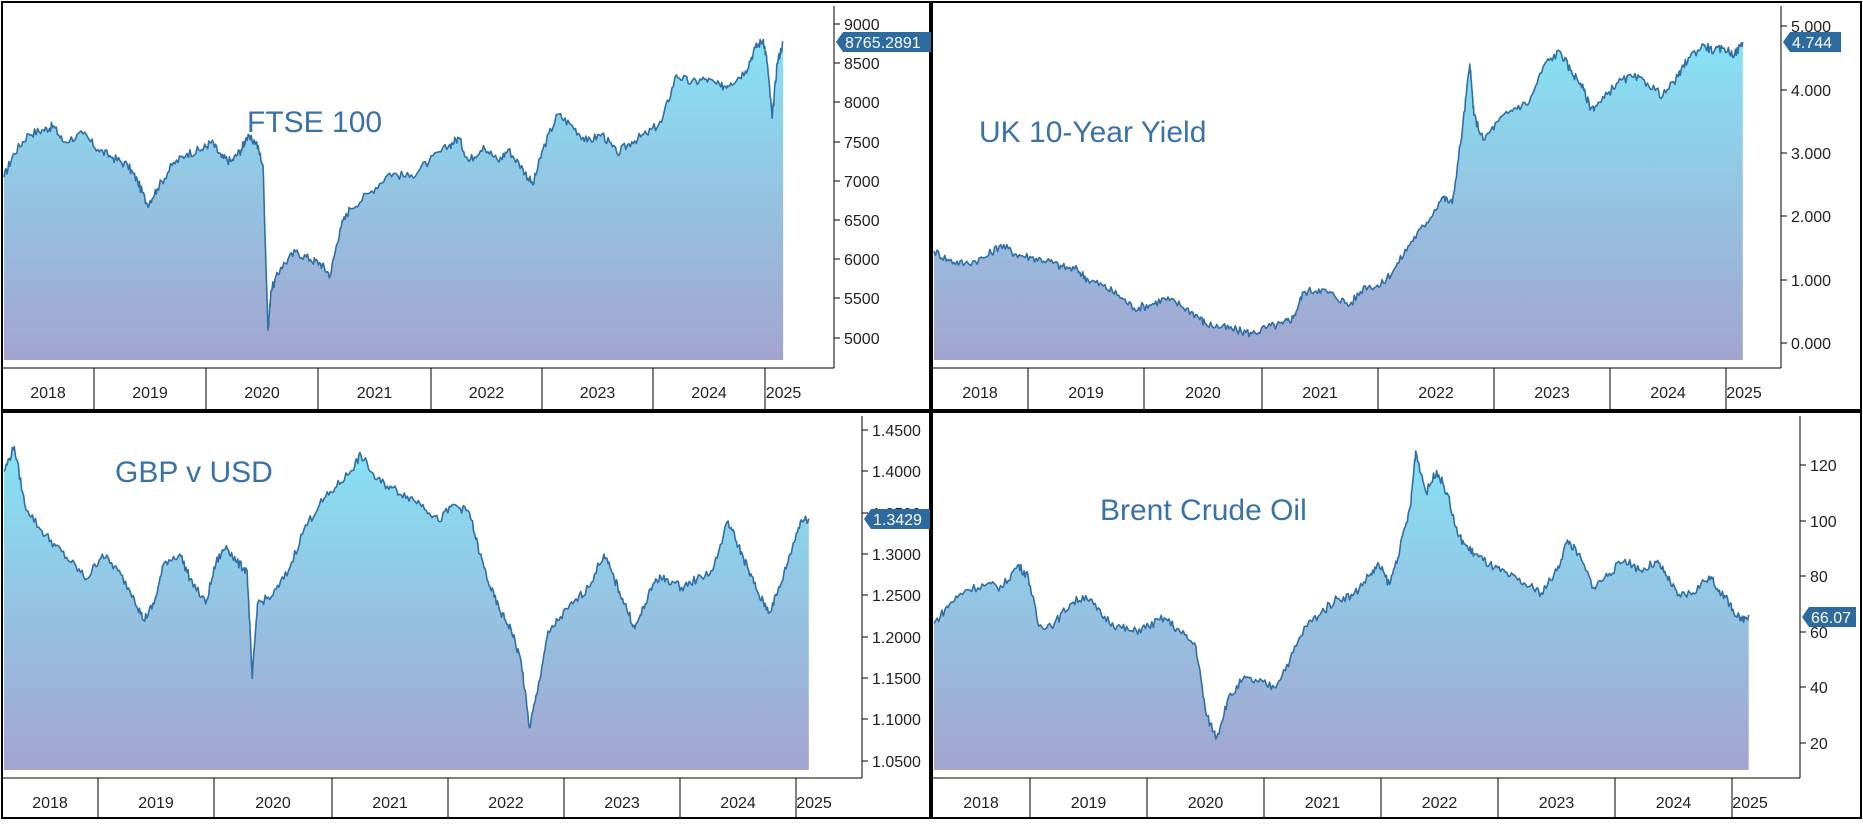  Describe the element at coordinates (896, 431) in the screenshot. I see `y-tick-label: 1.4500` at that location.